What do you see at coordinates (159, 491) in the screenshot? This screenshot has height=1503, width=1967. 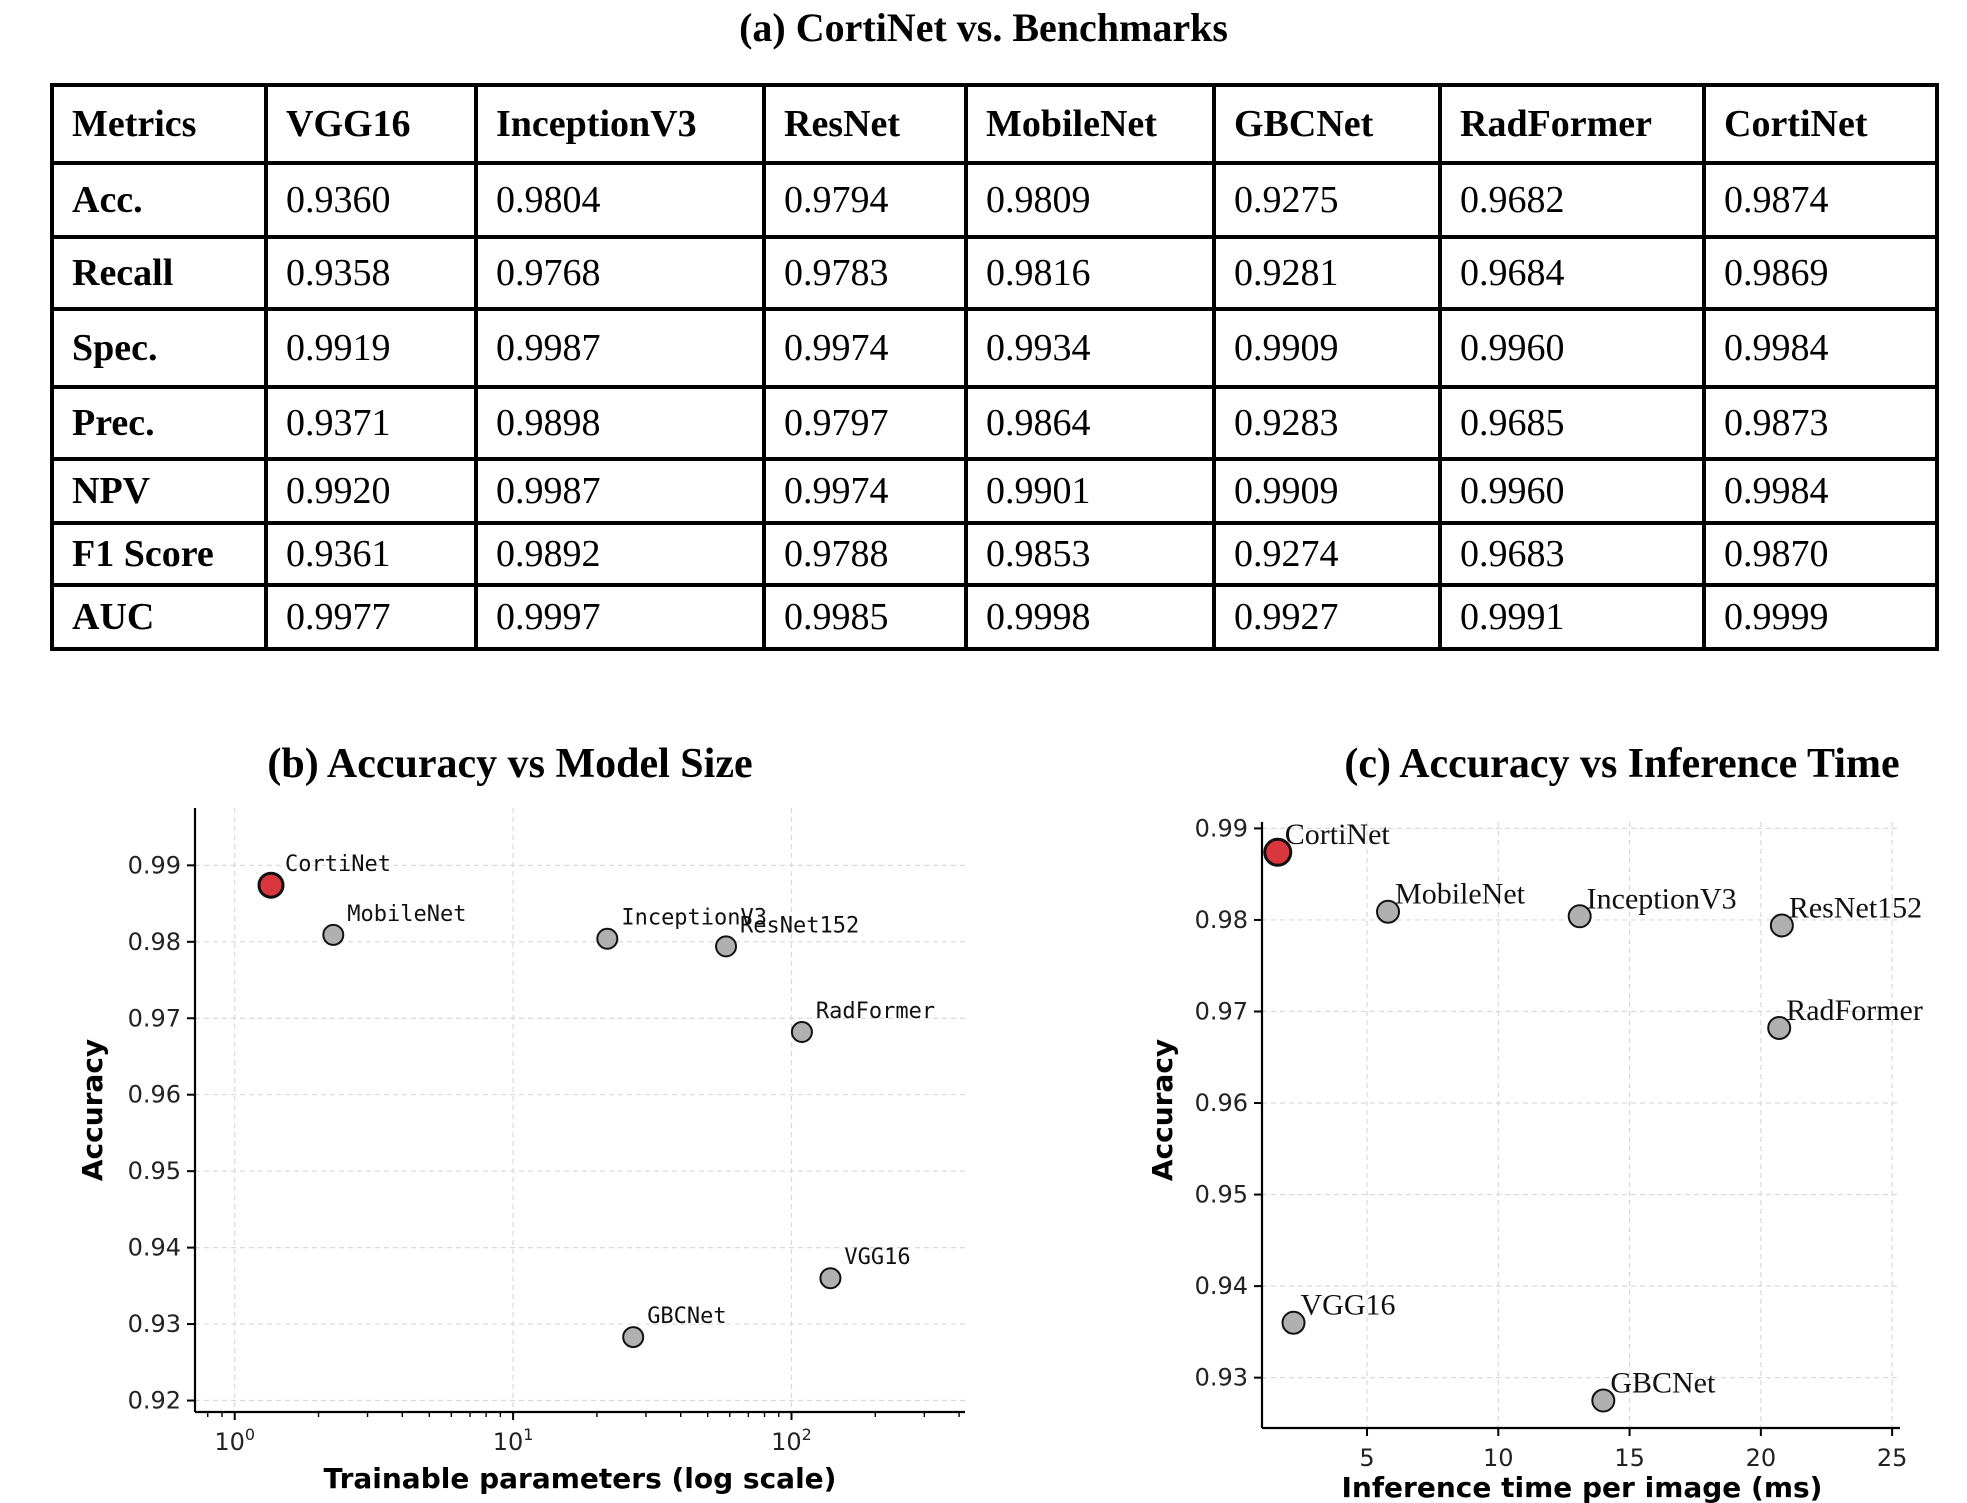 I see `metric-label: NPV` at bounding box center [159, 491].